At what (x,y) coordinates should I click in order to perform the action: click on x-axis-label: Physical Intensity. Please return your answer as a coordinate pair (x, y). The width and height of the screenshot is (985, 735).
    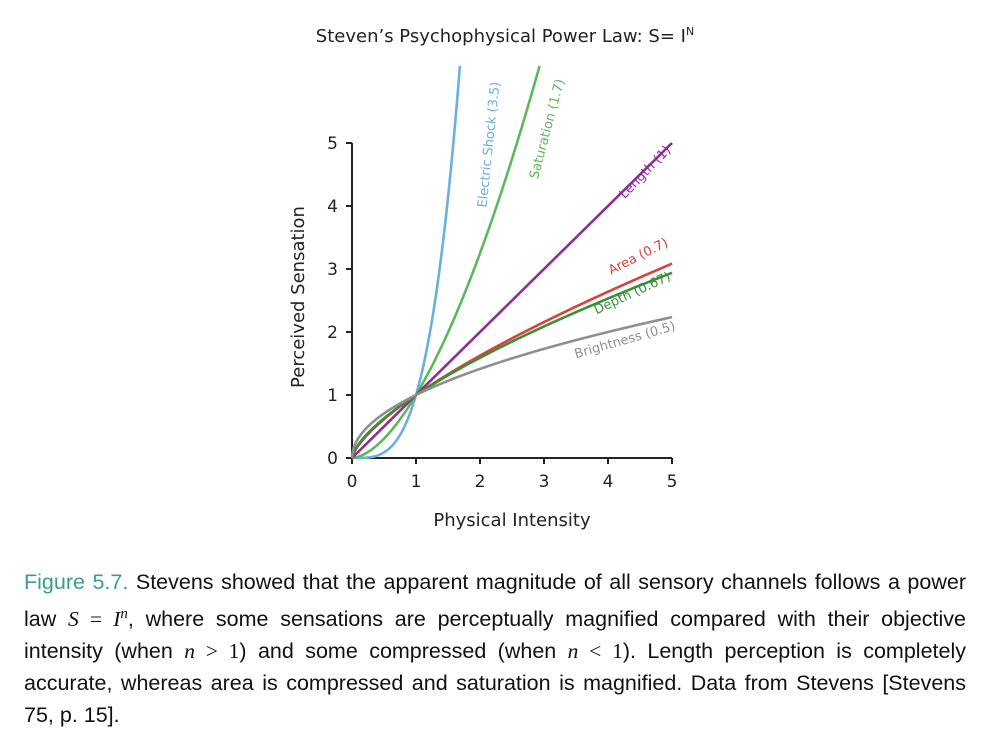
    Looking at the image, I should click on (512, 520).